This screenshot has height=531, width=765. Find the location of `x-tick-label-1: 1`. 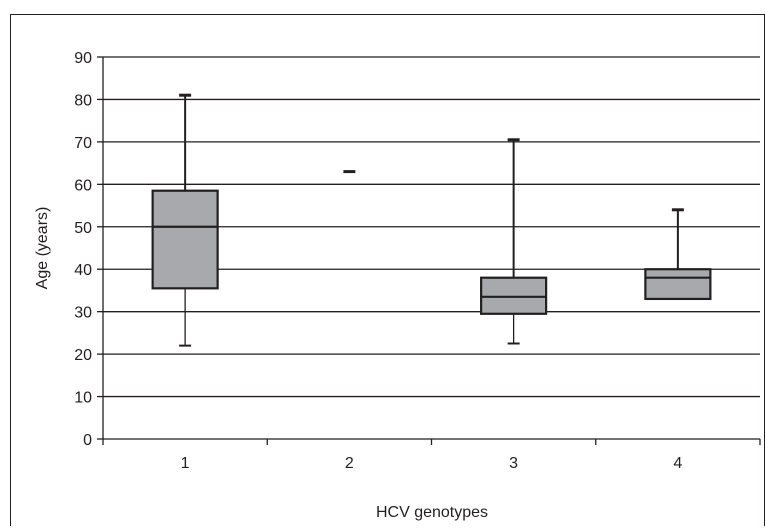

x-tick-label-1: 1 is located at coordinates (185, 463).